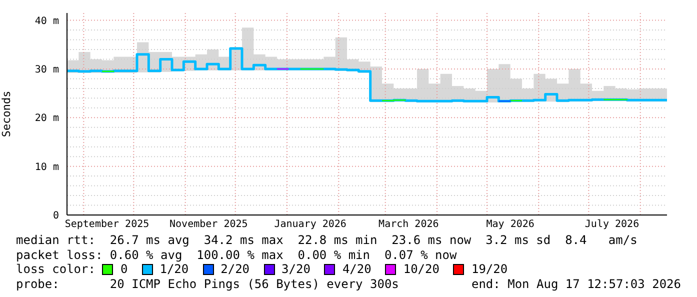  What do you see at coordinates (489, 269) in the screenshot?
I see `legend-label: 19/20` at bounding box center [489, 269].